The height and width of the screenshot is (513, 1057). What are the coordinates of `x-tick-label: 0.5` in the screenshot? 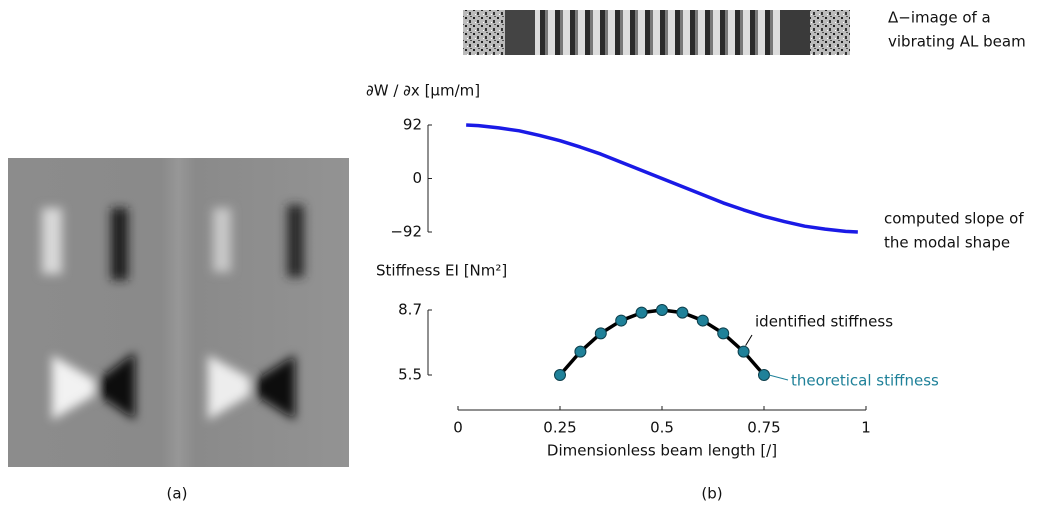 It's located at (662, 428).